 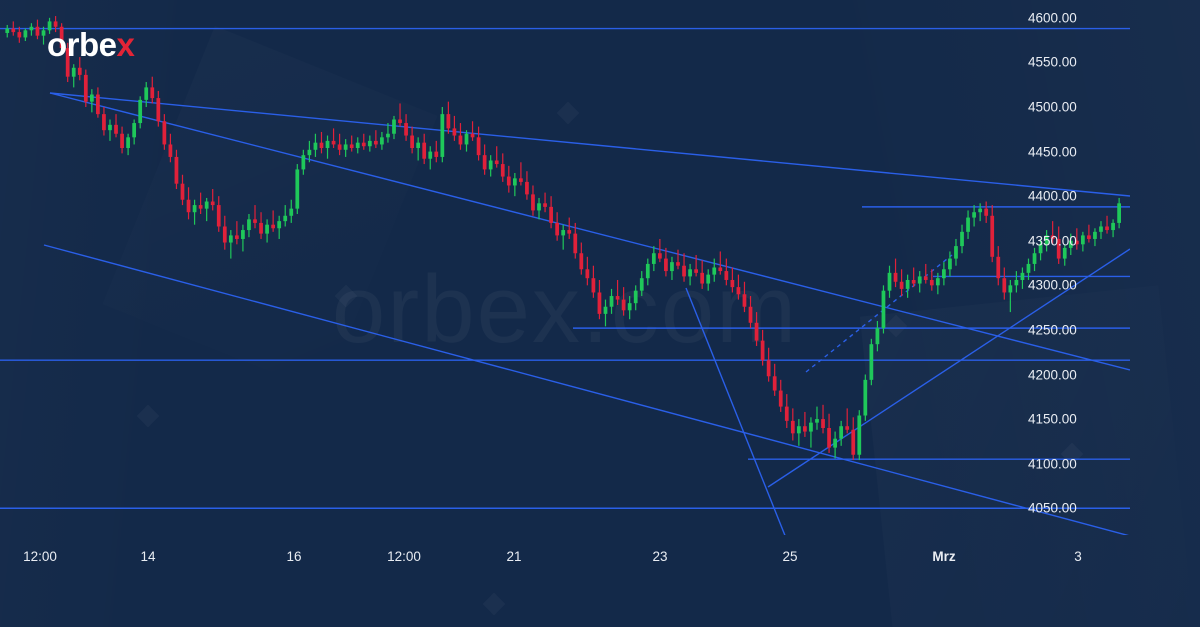 What do you see at coordinates (565, 560) in the screenshot?
I see `time-axis: 12:00 14 16 12:00 21 23 25 Mrz 3` at bounding box center [565, 560].